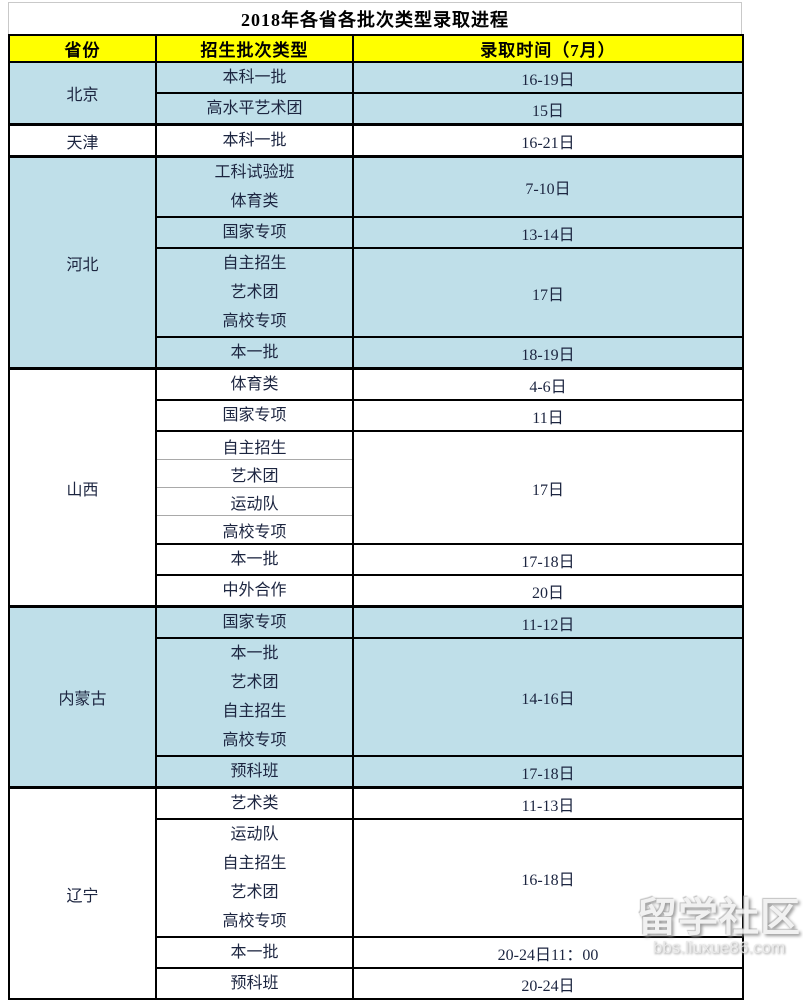  Describe the element at coordinates (548, 415) in the screenshot. I see `admission-time-cell: 11日` at that location.